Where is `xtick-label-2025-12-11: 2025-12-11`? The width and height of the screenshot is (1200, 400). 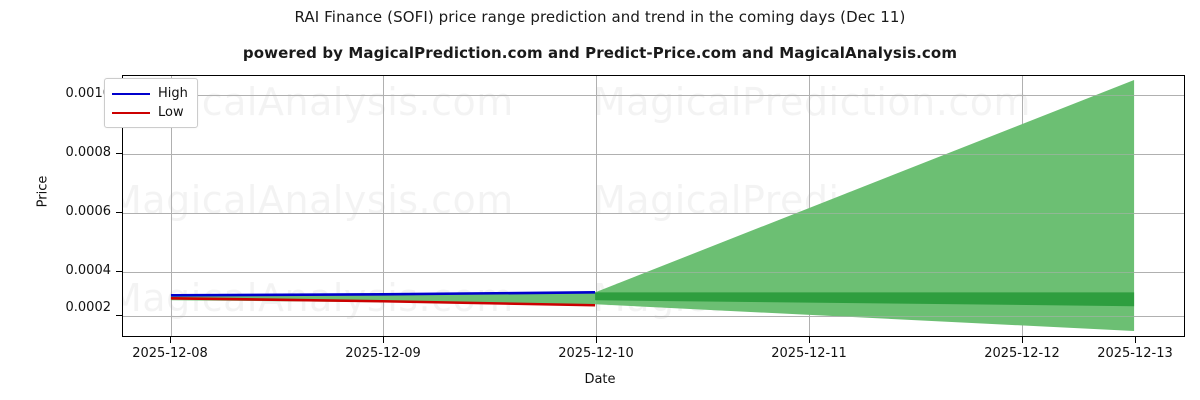 xtick-label-2025-12-11: 2025-12-11 is located at coordinates (809, 353).